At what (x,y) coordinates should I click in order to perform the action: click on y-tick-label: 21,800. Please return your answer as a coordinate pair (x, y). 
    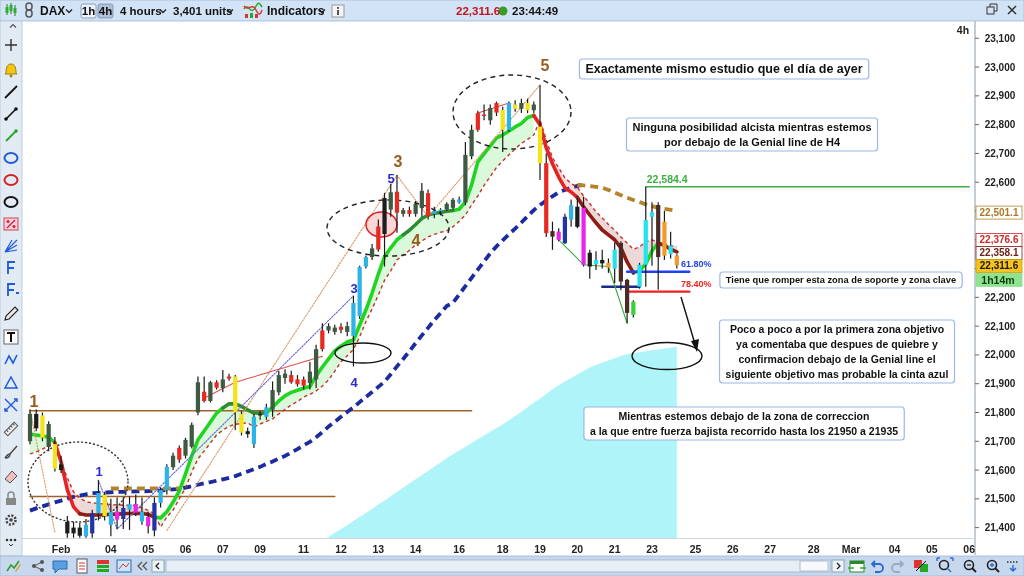
    Looking at the image, I should click on (1000, 412).